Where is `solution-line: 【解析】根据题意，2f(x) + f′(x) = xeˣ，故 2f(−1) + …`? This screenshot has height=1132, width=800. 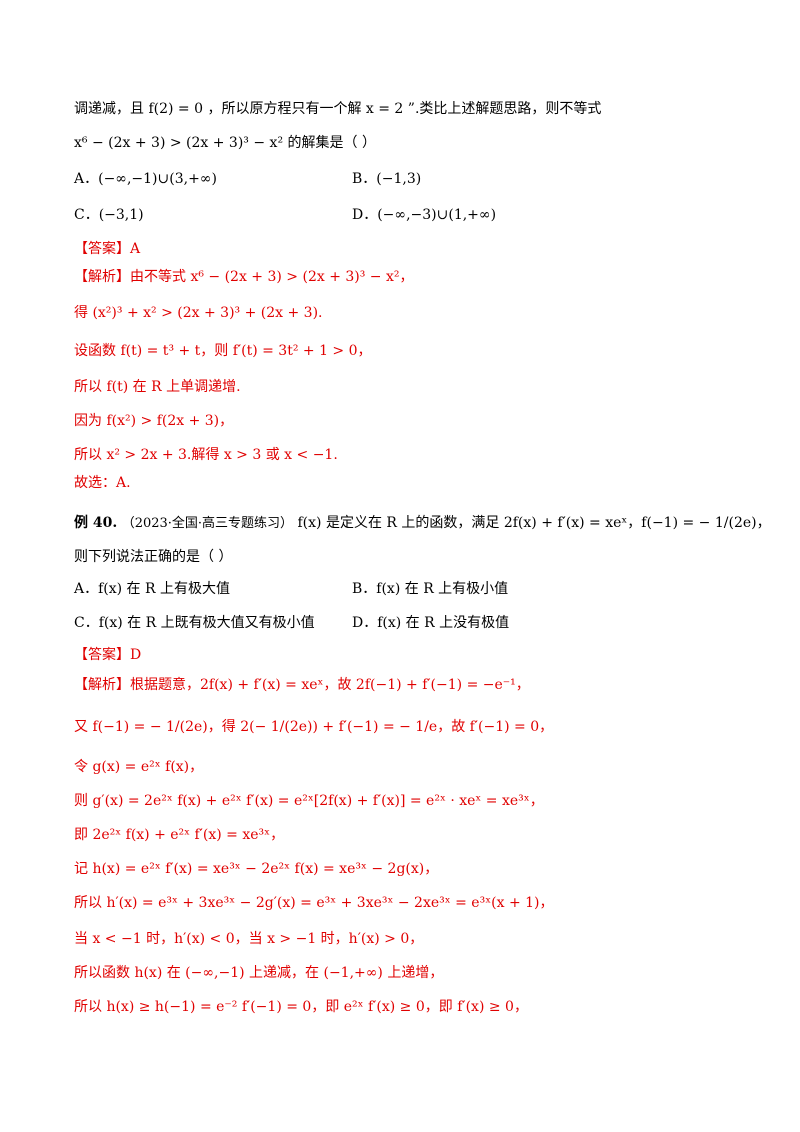 solution-line: 【解析】根据题意，2f(x) + f′(x) = xeˣ，故 2f(−1) + … is located at coordinates (302, 685).